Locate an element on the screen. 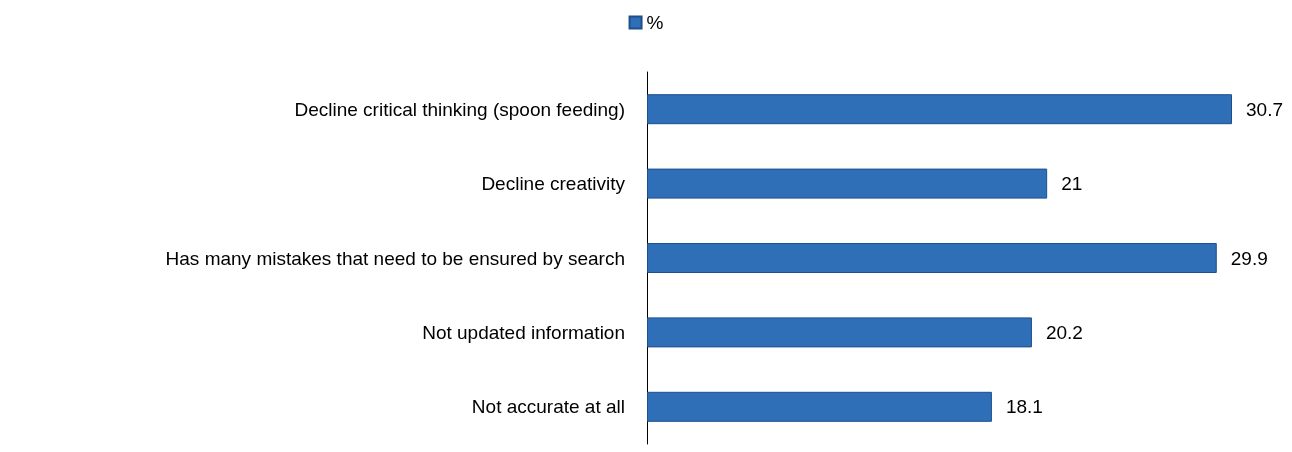  y-tick-label: Not accurate at all is located at coordinates (548, 407).